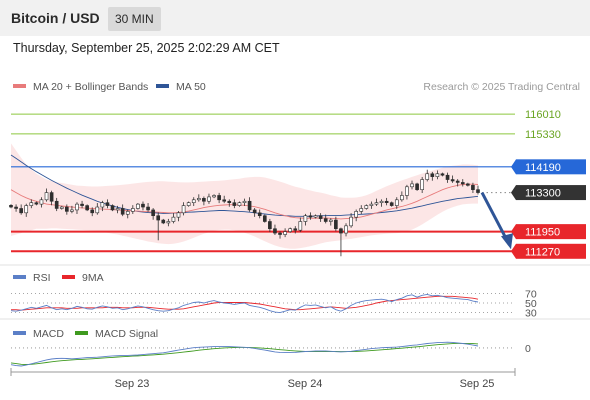 This screenshot has height=400, width=590. I want to click on level-label-box-current, so click(551, 193).